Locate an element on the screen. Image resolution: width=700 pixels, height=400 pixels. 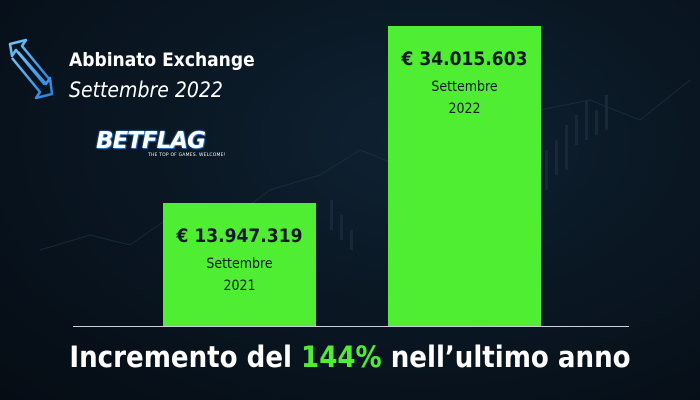
category-line: 2021 is located at coordinates (239, 286).